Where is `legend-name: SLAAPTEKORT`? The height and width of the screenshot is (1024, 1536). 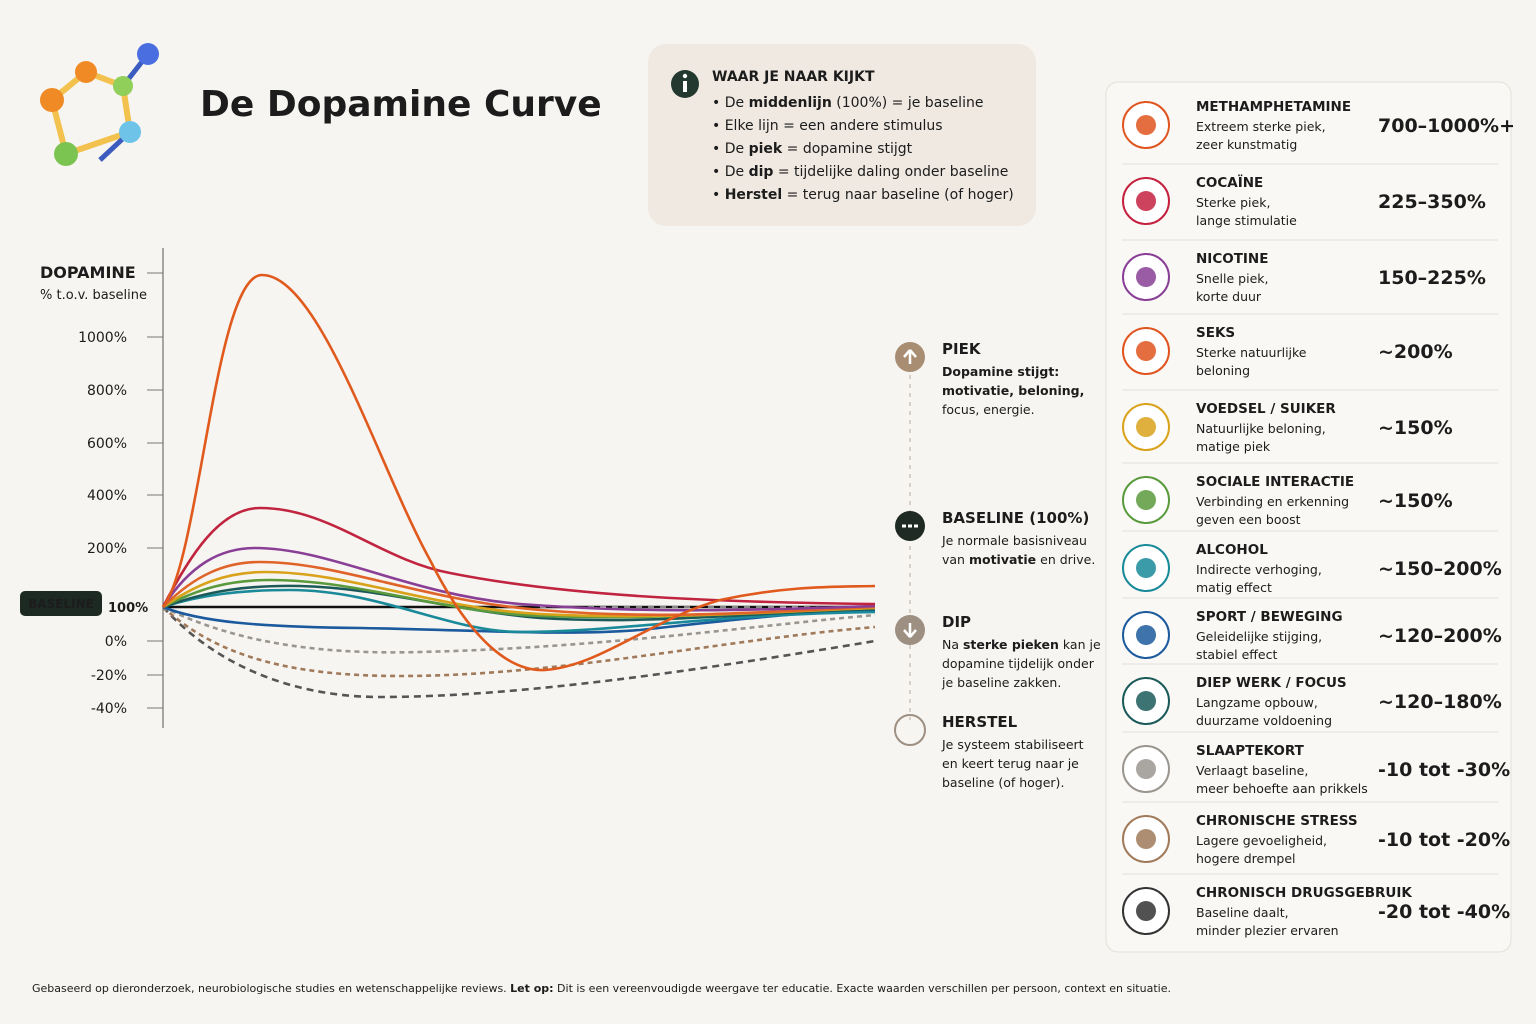 legend-name: SLAAPTEKORT is located at coordinates (1250, 751).